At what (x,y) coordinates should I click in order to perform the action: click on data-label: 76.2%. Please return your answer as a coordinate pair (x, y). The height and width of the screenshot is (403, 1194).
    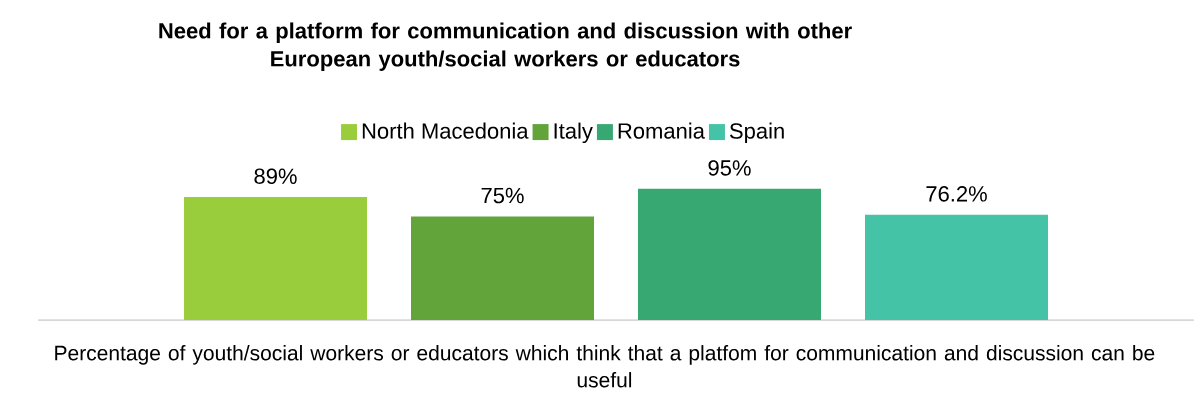
    Looking at the image, I should click on (956, 194).